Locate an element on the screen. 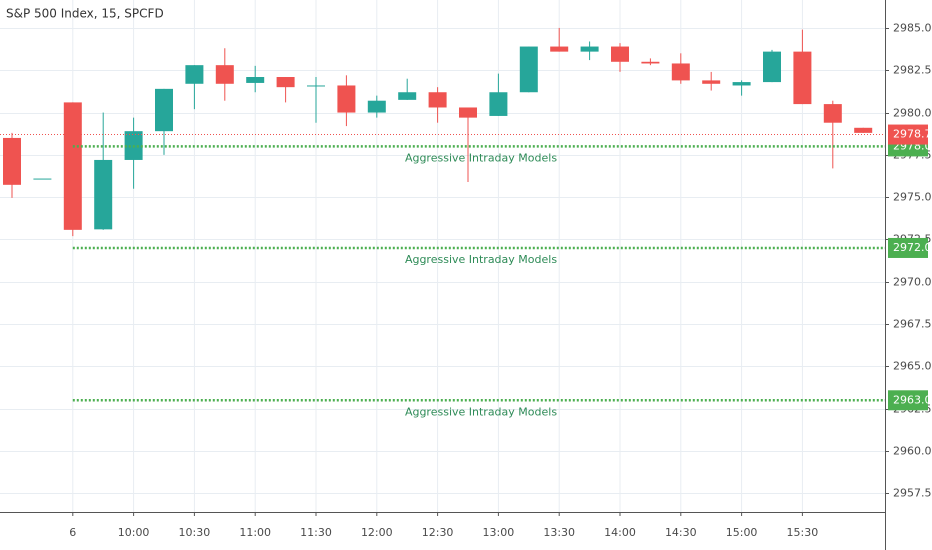 This screenshot has height=550, width=932. price-label: 2972.0 is located at coordinates (912, 247).